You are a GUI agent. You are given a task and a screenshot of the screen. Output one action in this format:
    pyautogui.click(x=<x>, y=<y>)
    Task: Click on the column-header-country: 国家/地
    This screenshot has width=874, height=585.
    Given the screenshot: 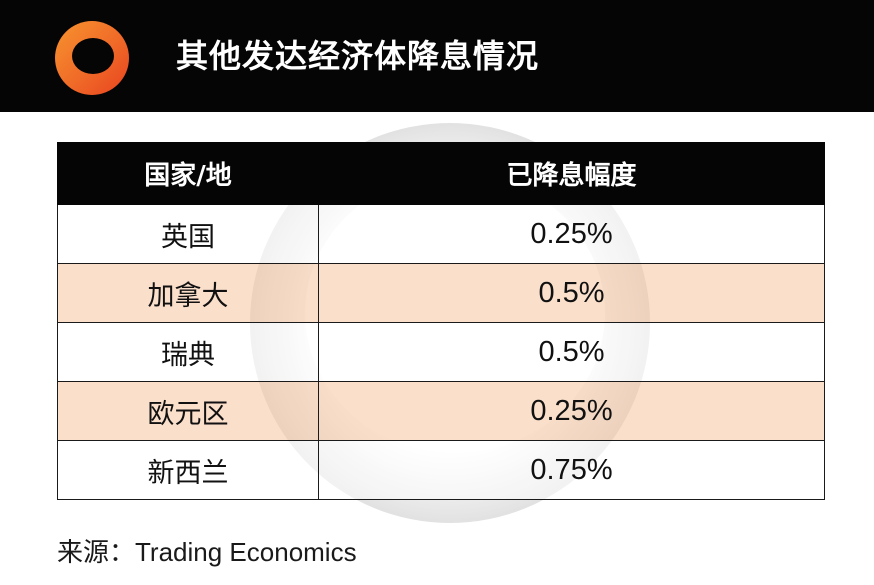 What is the action you would take?
    pyautogui.click(x=188, y=173)
    